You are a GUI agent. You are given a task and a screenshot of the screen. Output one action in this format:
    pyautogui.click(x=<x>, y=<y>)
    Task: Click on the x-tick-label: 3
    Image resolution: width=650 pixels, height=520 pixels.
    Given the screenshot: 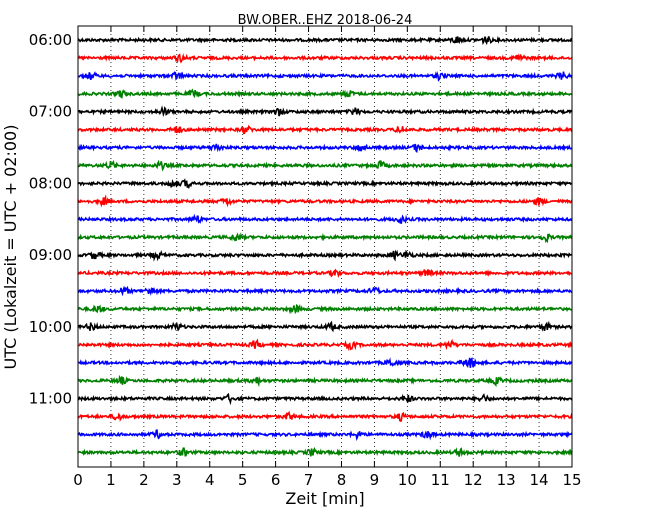 What is the action you would take?
    pyautogui.click(x=177, y=480)
    